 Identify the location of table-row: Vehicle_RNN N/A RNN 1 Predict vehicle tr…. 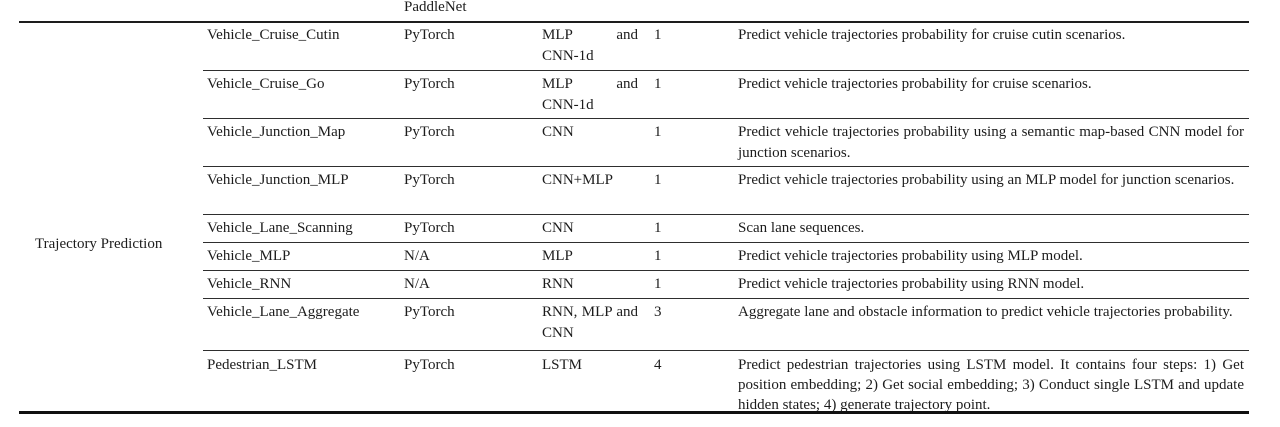
(726, 284).